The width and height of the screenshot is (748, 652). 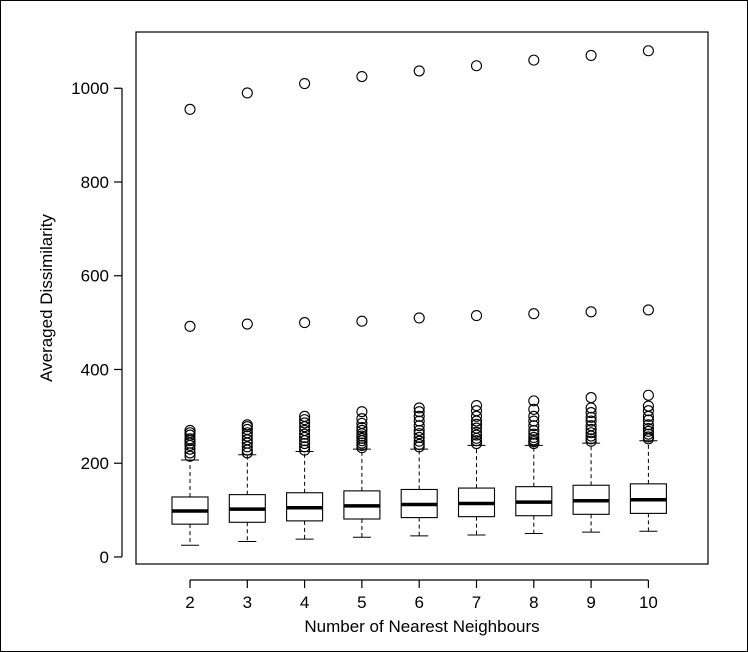 I want to click on x-tick-label: 8, so click(x=533, y=602).